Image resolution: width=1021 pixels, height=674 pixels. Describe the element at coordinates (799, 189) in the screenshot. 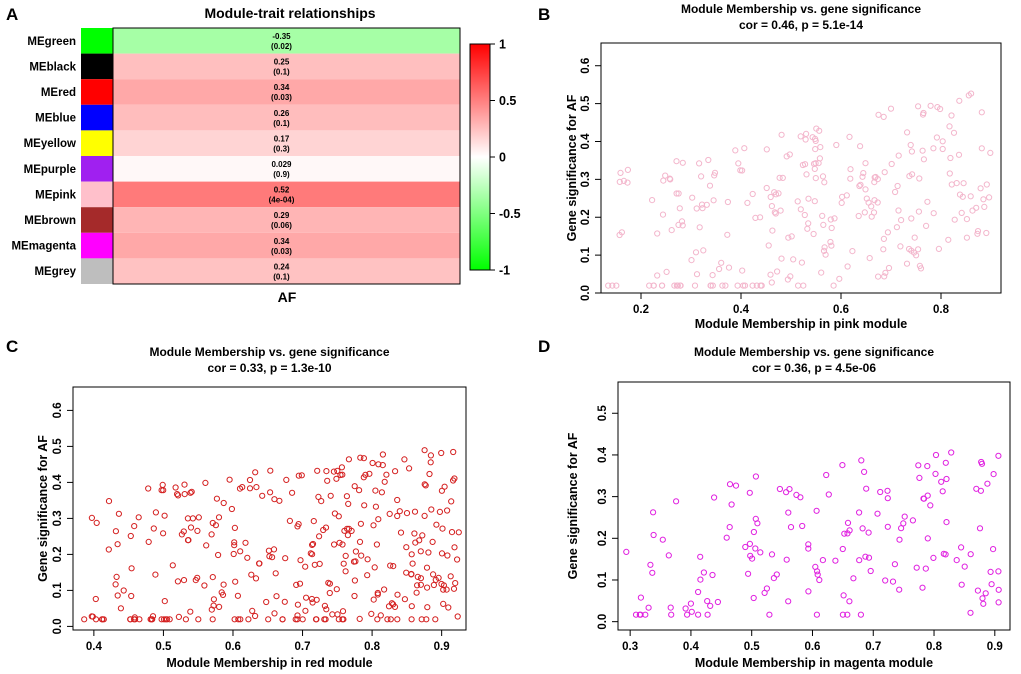

I see `data-points` at that location.